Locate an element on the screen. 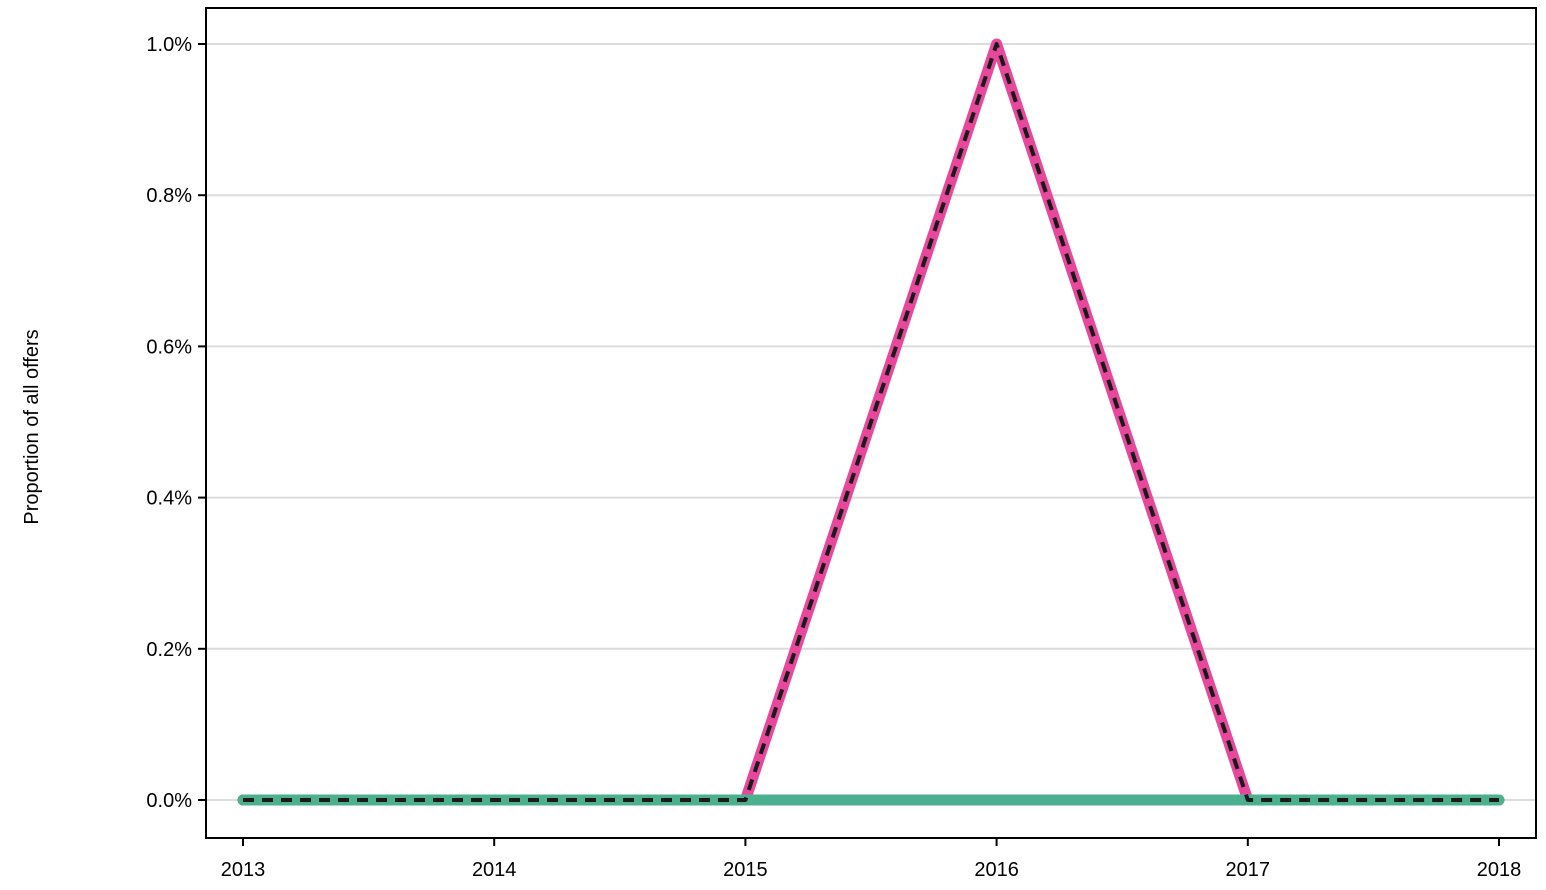 The image size is (1546, 890). x-tick-label: 2013 is located at coordinates (243, 870).